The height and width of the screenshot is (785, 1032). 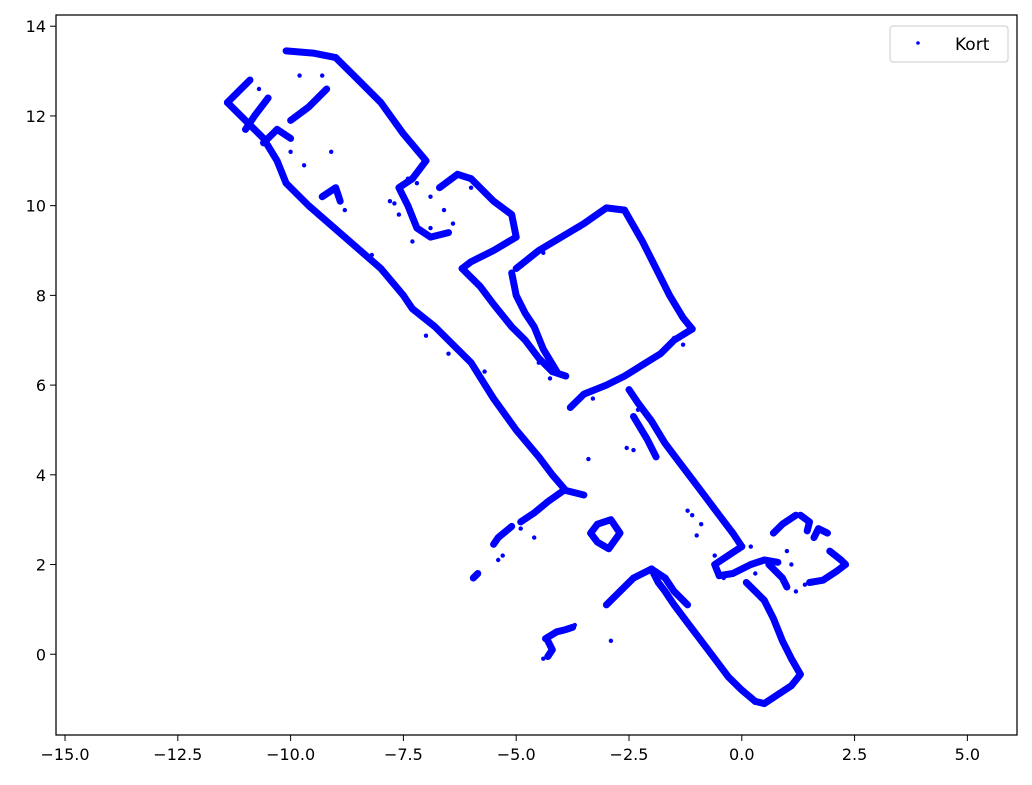 What do you see at coordinates (41, 565) in the screenshot?
I see `y-tick-label: 2` at bounding box center [41, 565].